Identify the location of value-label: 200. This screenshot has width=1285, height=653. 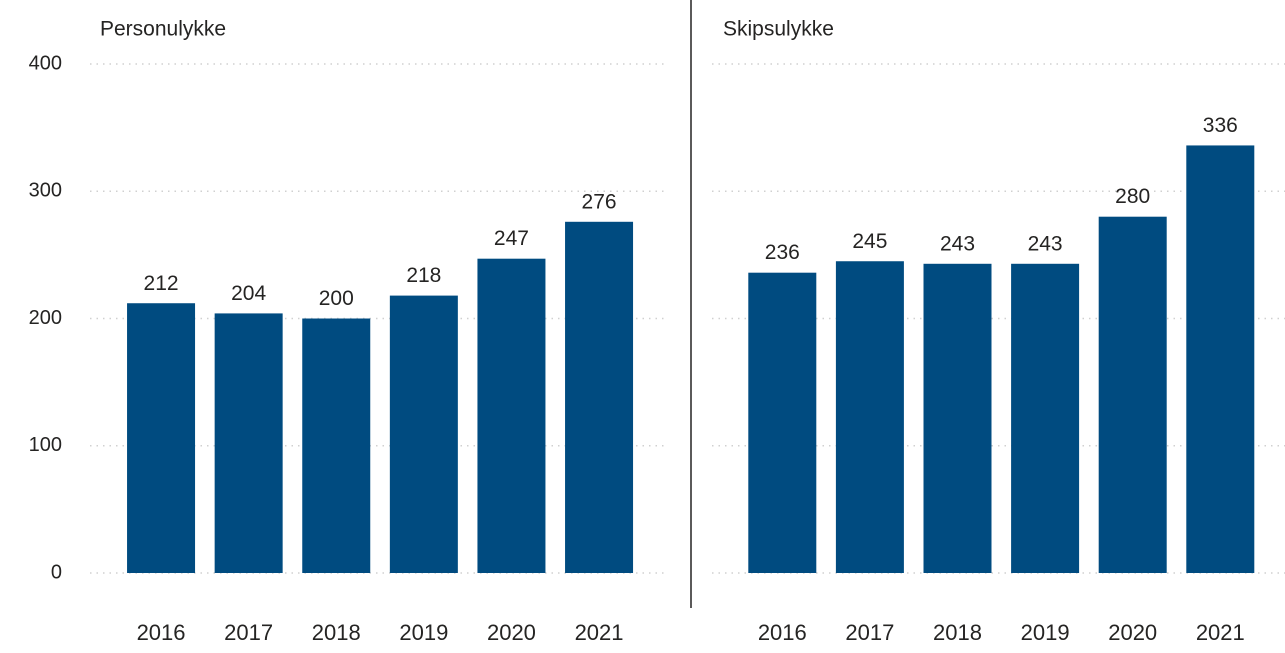
(336, 298).